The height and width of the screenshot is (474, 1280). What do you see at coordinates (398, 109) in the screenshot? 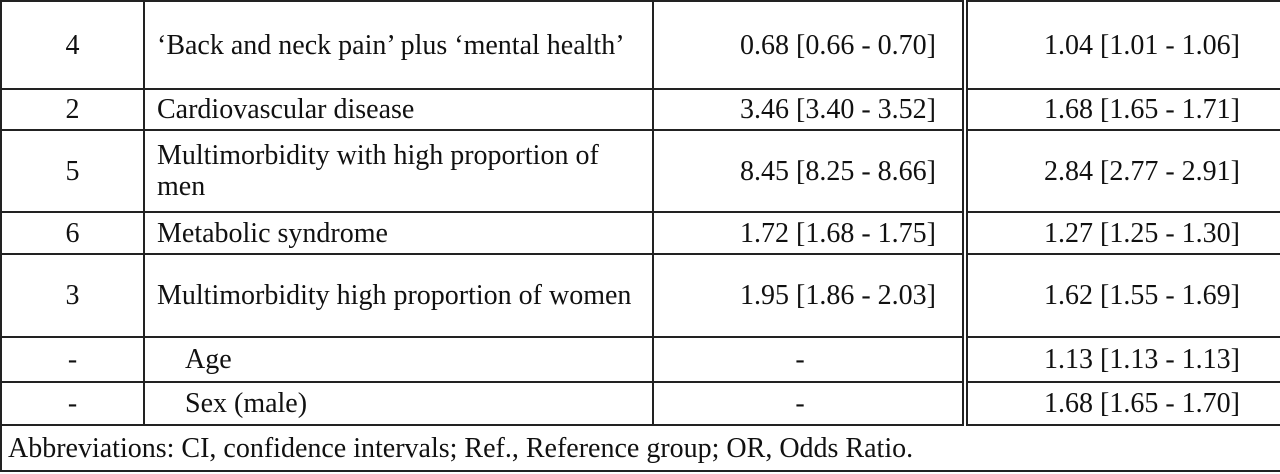
I see `table-cell: Cardiovascular disease` at bounding box center [398, 109].